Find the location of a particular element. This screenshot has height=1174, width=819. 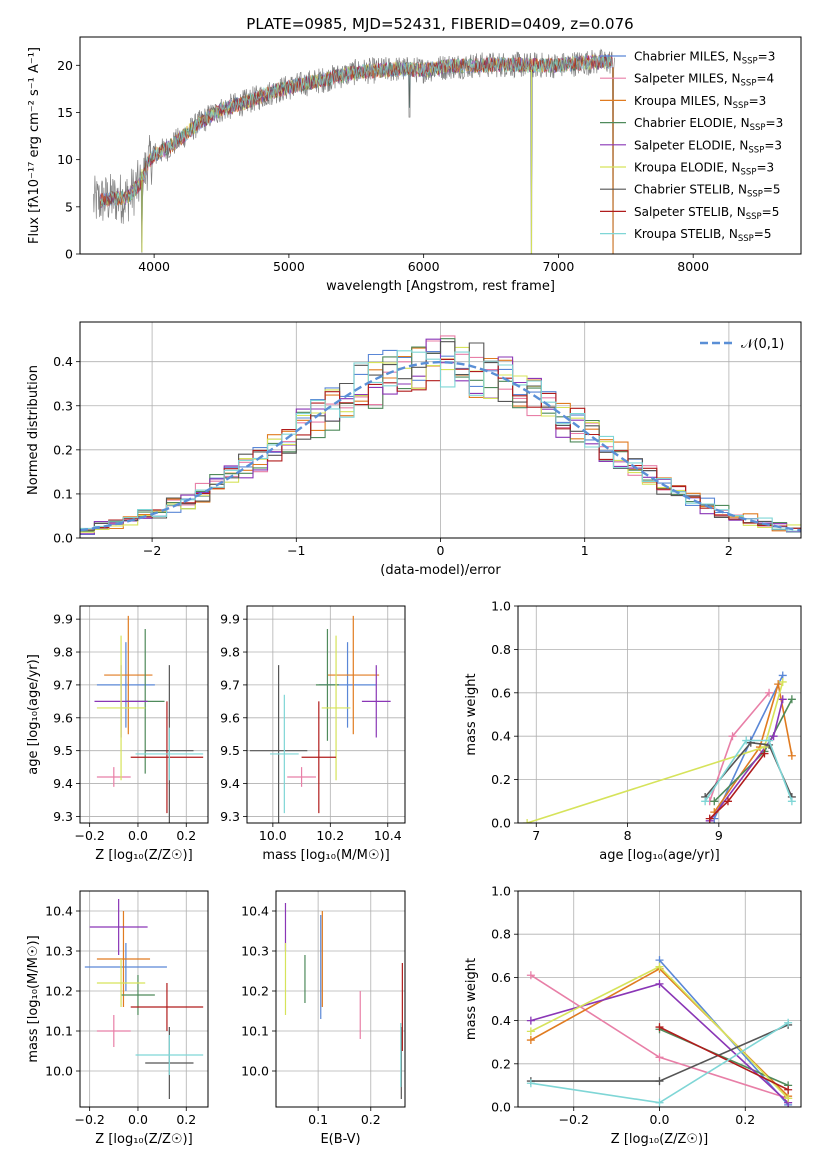

legend-text: Salpeter MILES, N is located at coordinates (687, 79).